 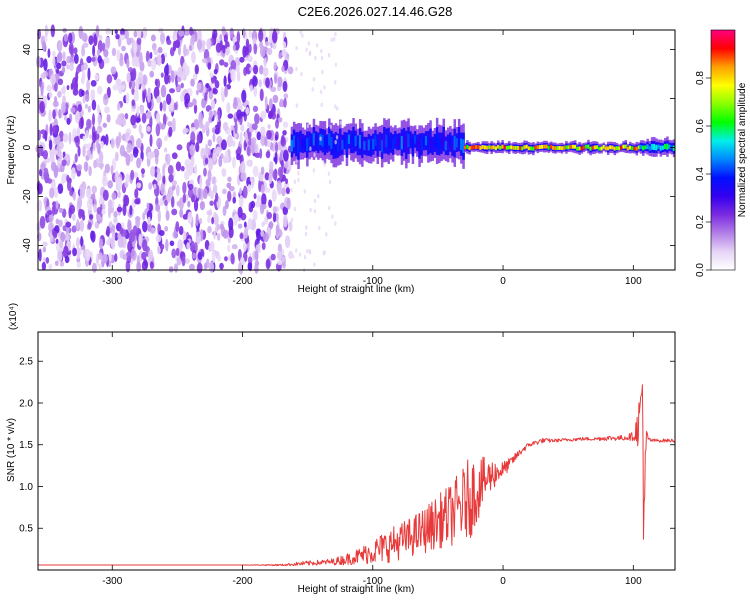 What do you see at coordinates (26, 445) in the screenshot?
I see `y-tick-label: 1.5` at bounding box center [26, 445].